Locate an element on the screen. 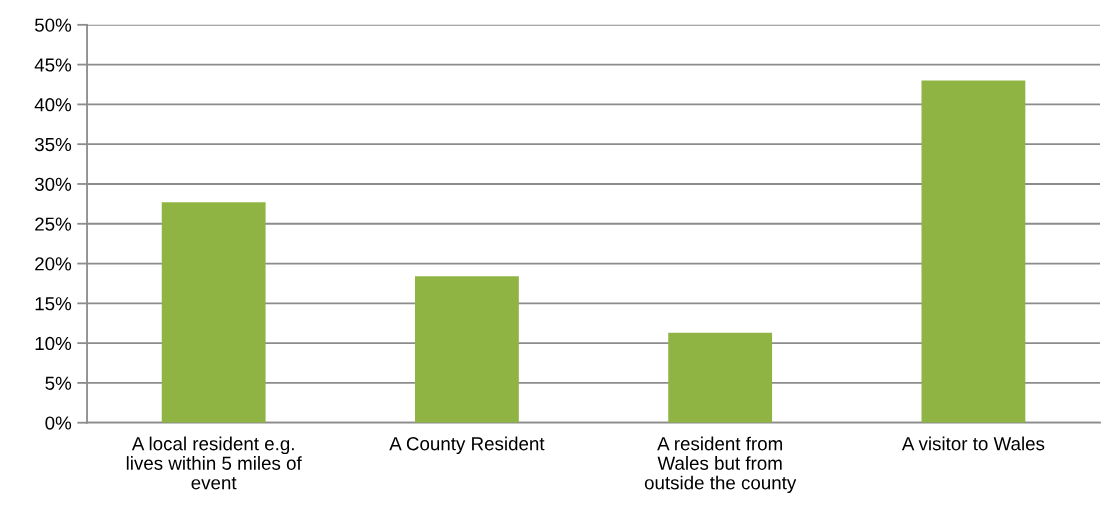 This screenshot has height=528, width=1106. y-tick-label: 5% is located at coordinates (58, 383).